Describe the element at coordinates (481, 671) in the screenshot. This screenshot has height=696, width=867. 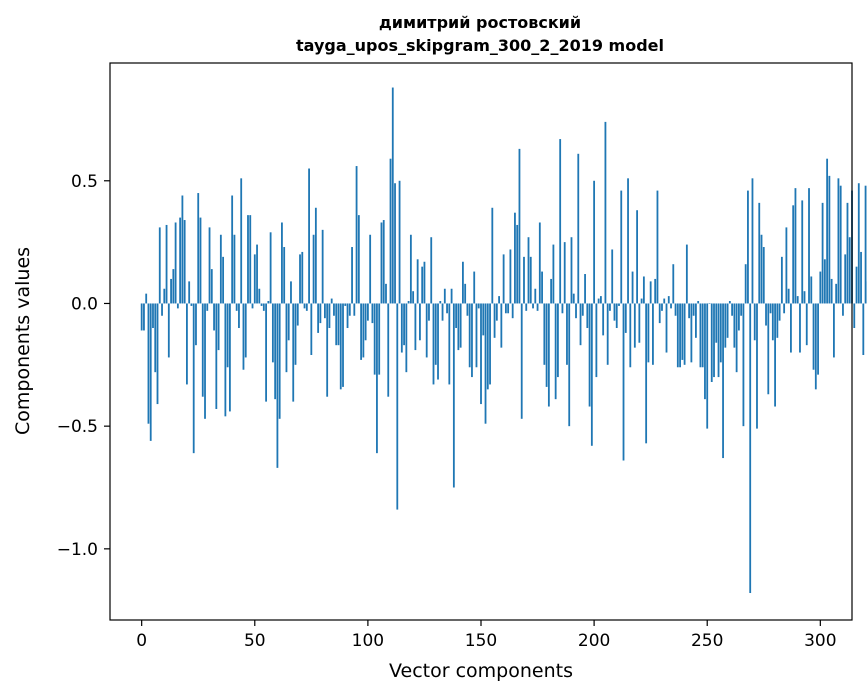
I see `x-axis-label: Vector components` at that location.